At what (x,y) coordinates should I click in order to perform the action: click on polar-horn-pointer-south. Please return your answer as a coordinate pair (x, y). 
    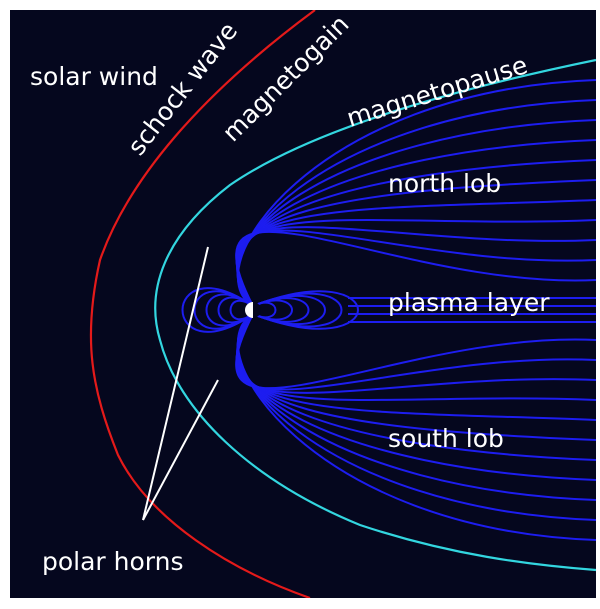
    Looking at the image, I should click on (180, 450).